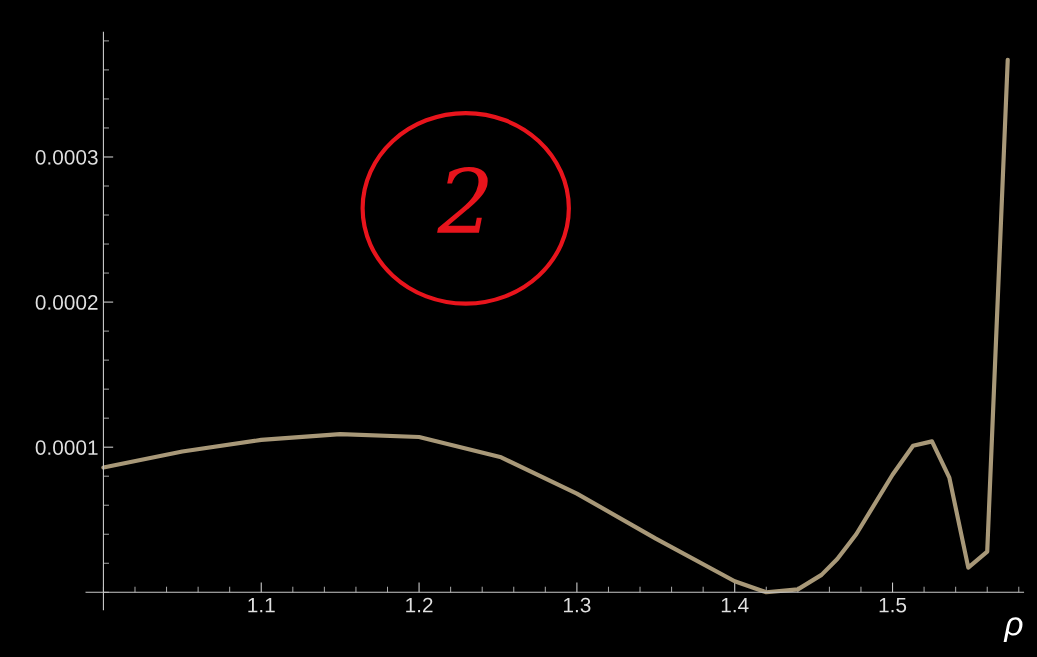 The image size is (1037, 657). Describe the element at coordinates (261, 605) in the screenshot. I see `x-tick-label: 1.1` at that location.